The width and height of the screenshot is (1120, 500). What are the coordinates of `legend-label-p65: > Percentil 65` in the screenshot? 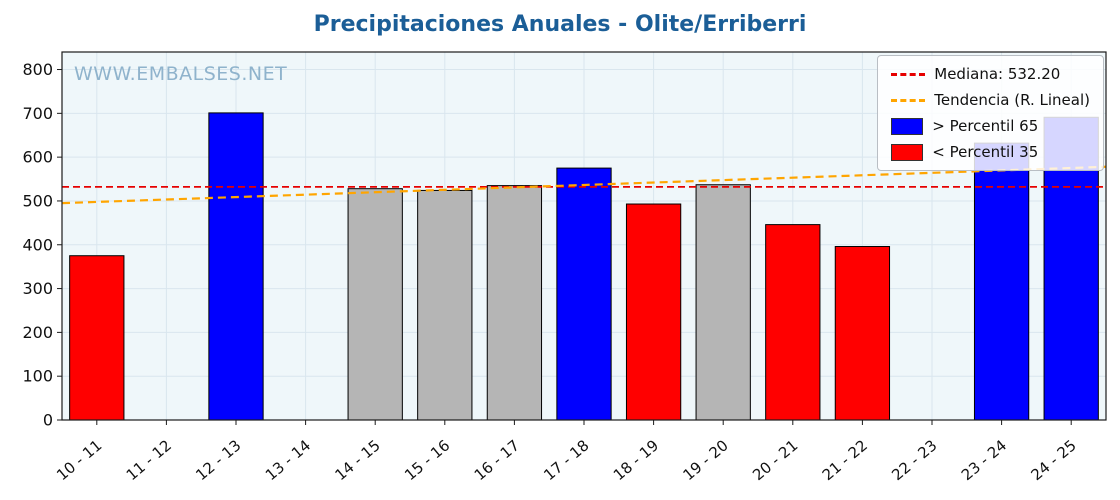 It's located at (985, 126).